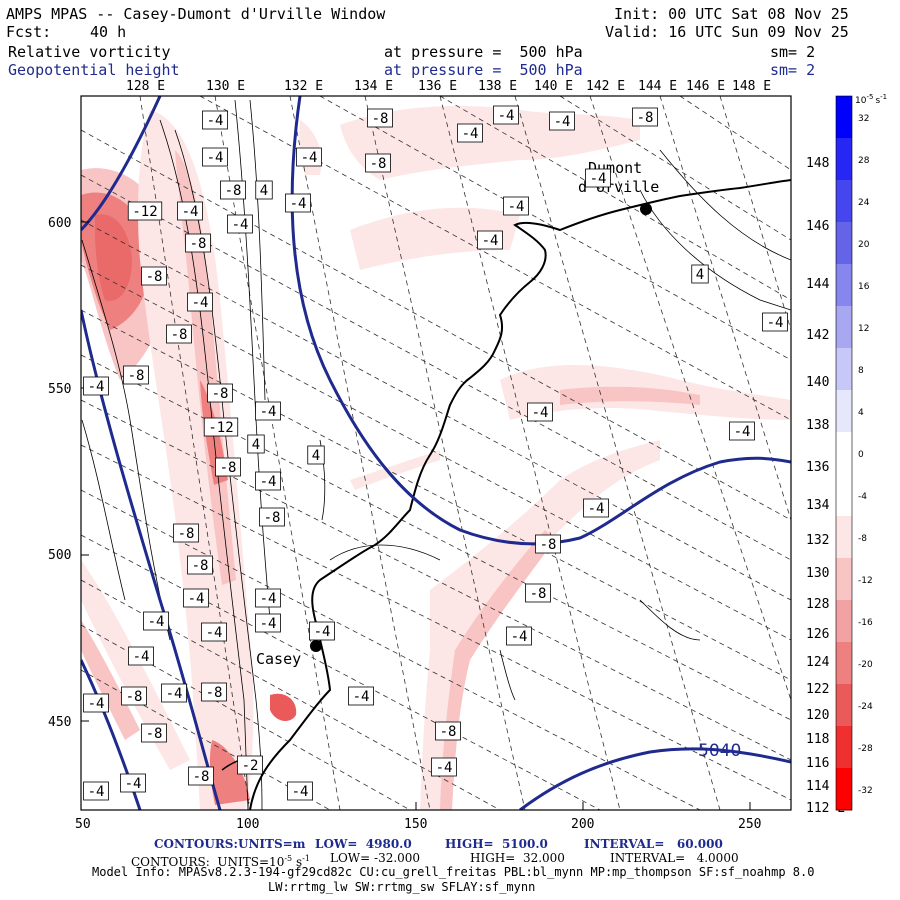 The image size is (900, 900). What do you see at coordinates (29, 32) in the screenshot?
I see `forecast-label: Fcst:` at bounding box center [29, 32].